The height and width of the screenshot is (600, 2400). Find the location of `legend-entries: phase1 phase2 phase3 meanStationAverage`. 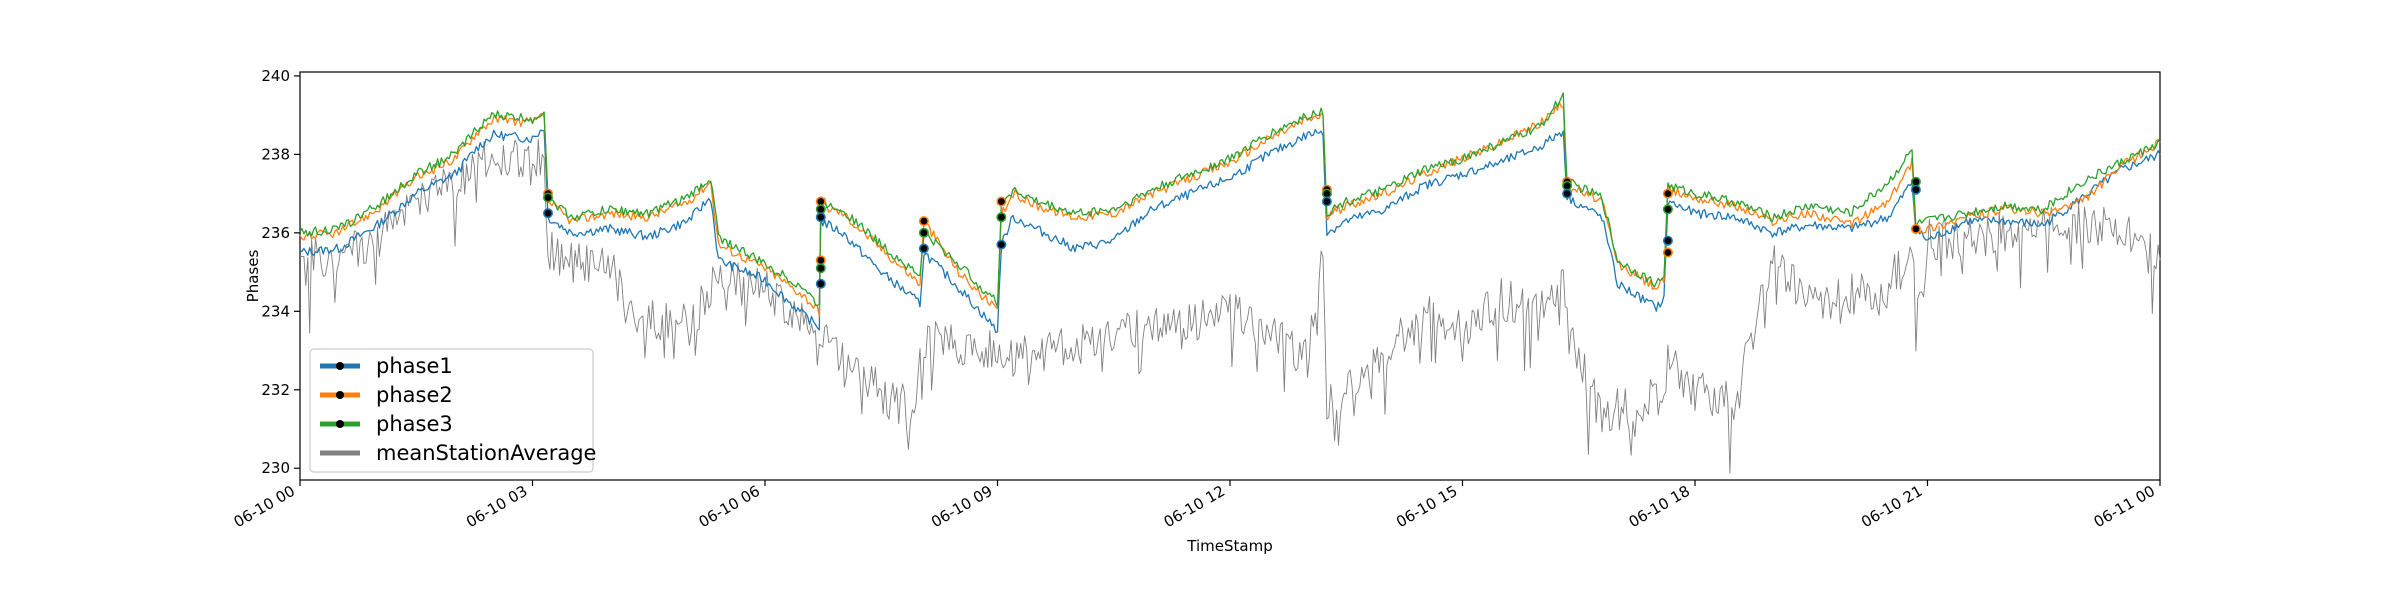

legend-entries: phase1 phase2 phase3 meanStationAverage is located at coordinates (458, 409).